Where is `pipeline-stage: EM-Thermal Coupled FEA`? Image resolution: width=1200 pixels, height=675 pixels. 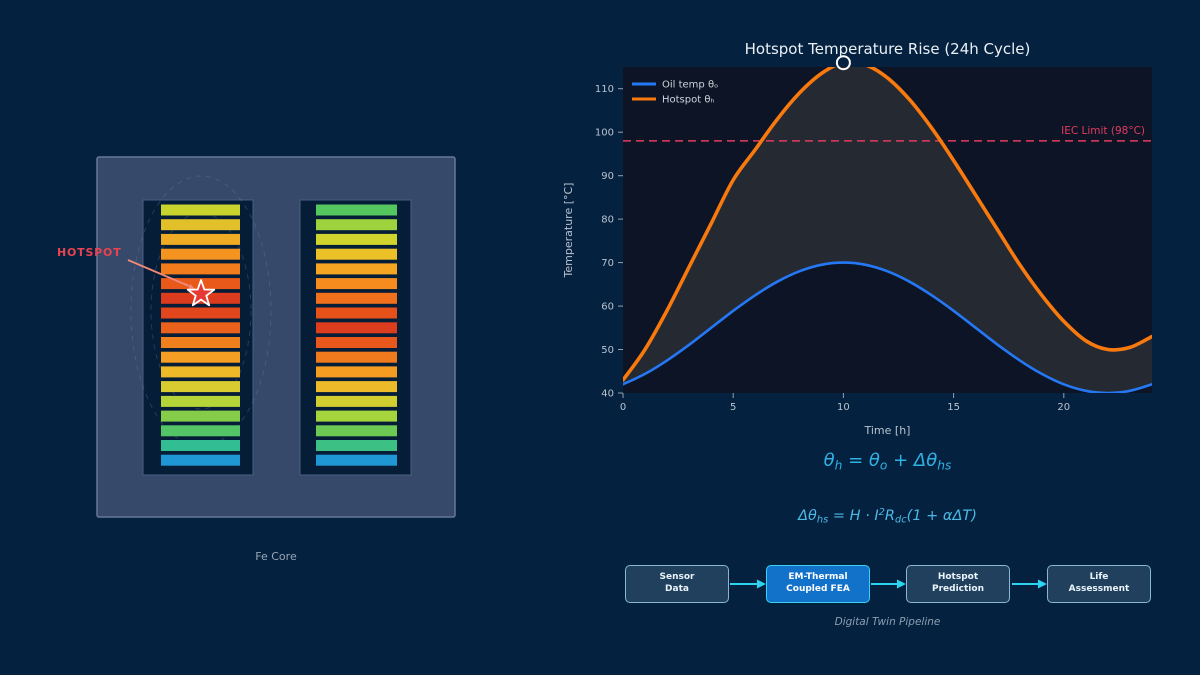
pipeline-stage: EM-Thermal Coupled FEA is located at coordinates (818, 584).